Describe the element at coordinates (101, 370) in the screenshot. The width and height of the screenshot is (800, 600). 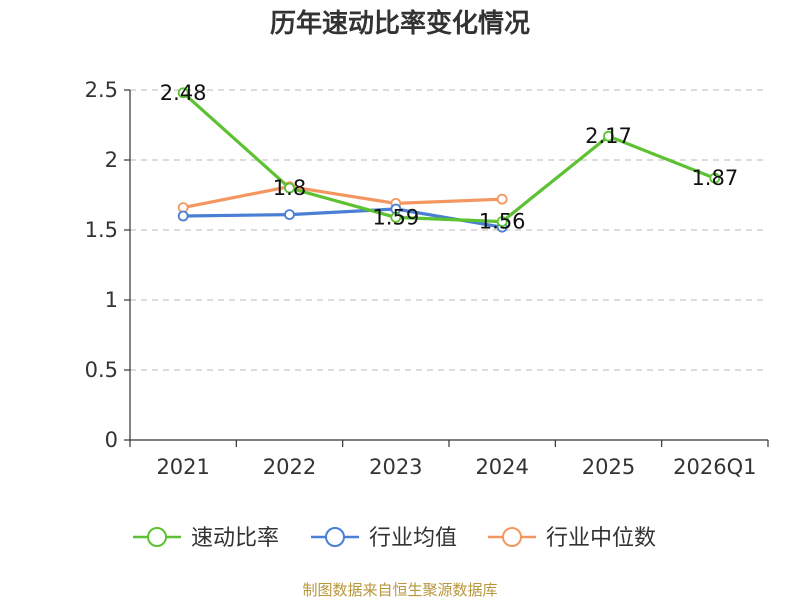
I see `y-tick-label-1: 0.5` at that location.